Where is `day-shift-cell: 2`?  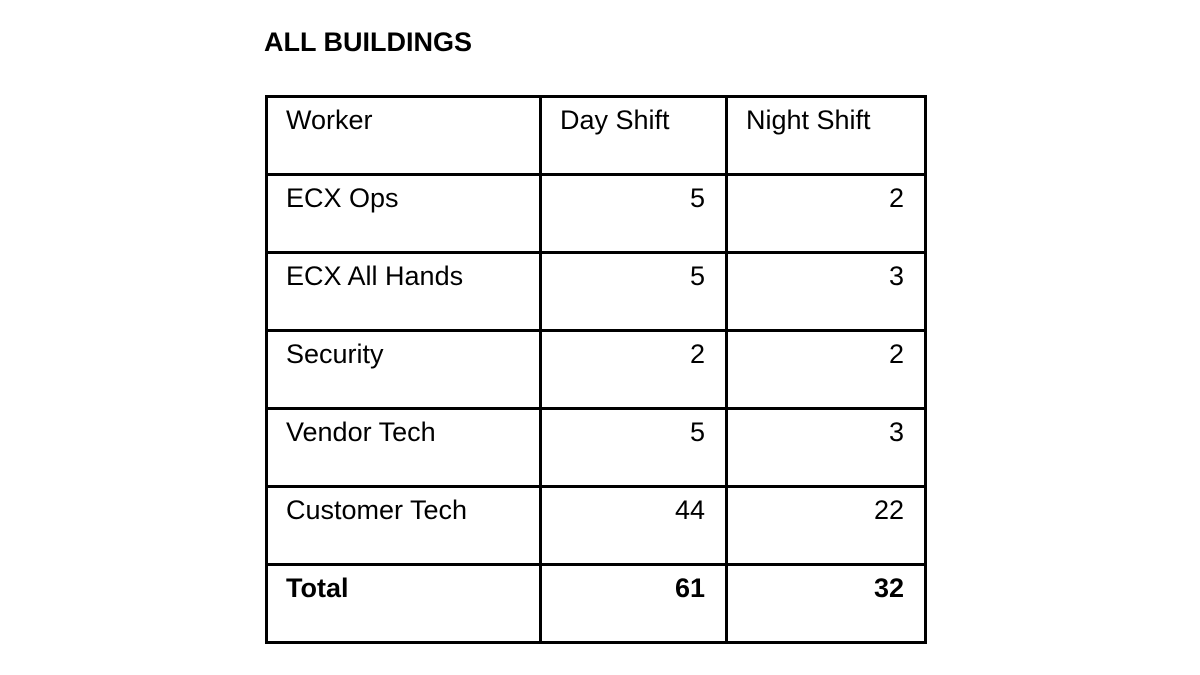
day-shift-cell: 2 is located at coordinates (633, 369).